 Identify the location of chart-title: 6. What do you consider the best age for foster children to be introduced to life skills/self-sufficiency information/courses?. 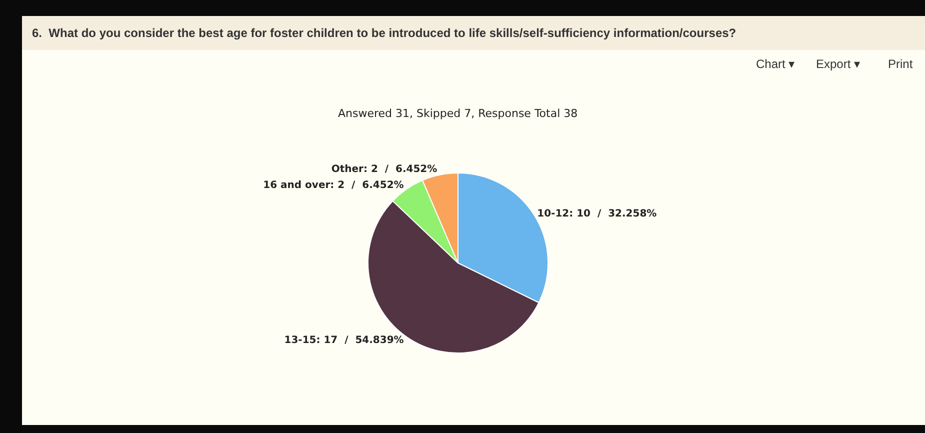
(384, 33).